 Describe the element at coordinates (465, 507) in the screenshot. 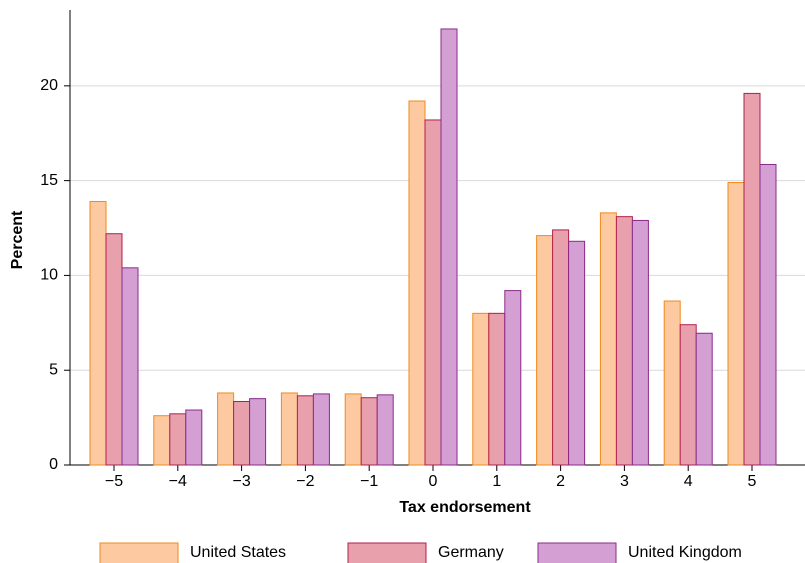

I see `x-axis-title: Tax endorsement` at that location.